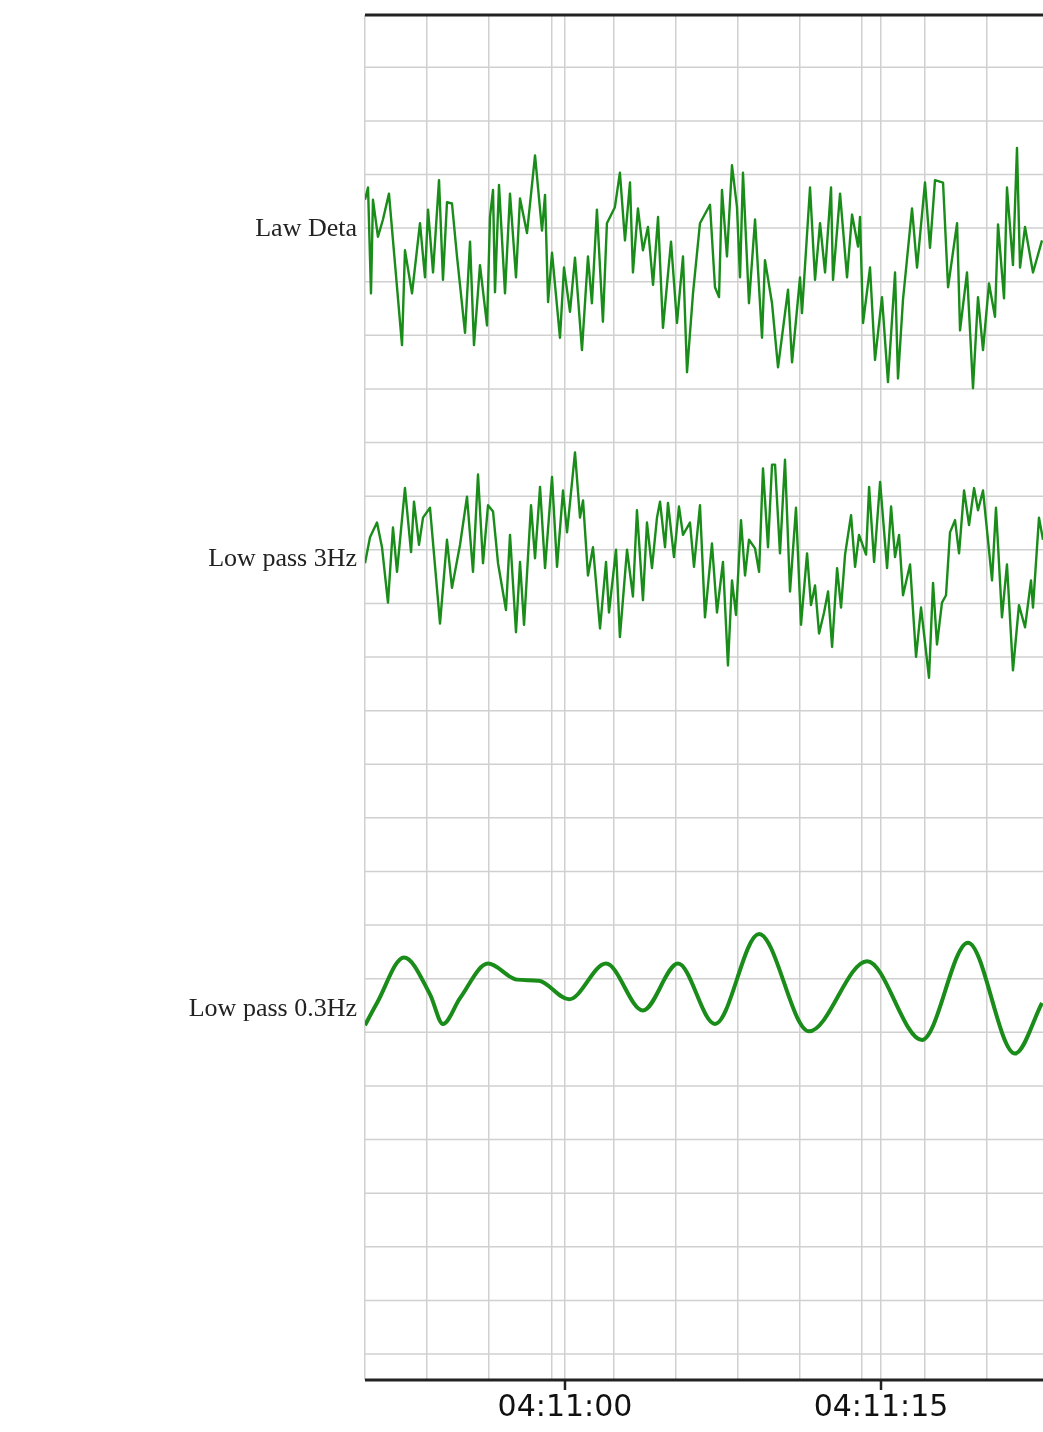  I want to click on series-label: Low pass 0.3Hz, so click(272, 1007).